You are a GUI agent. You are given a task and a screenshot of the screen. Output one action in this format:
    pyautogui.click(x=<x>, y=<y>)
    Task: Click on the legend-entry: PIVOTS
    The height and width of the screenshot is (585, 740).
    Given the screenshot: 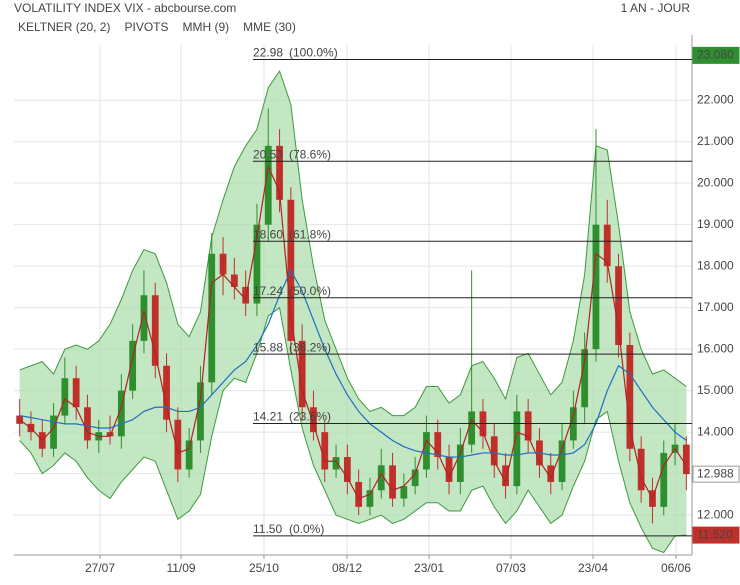 What is the action you would take?
    pyautogui.click(x=146, y=27)
    